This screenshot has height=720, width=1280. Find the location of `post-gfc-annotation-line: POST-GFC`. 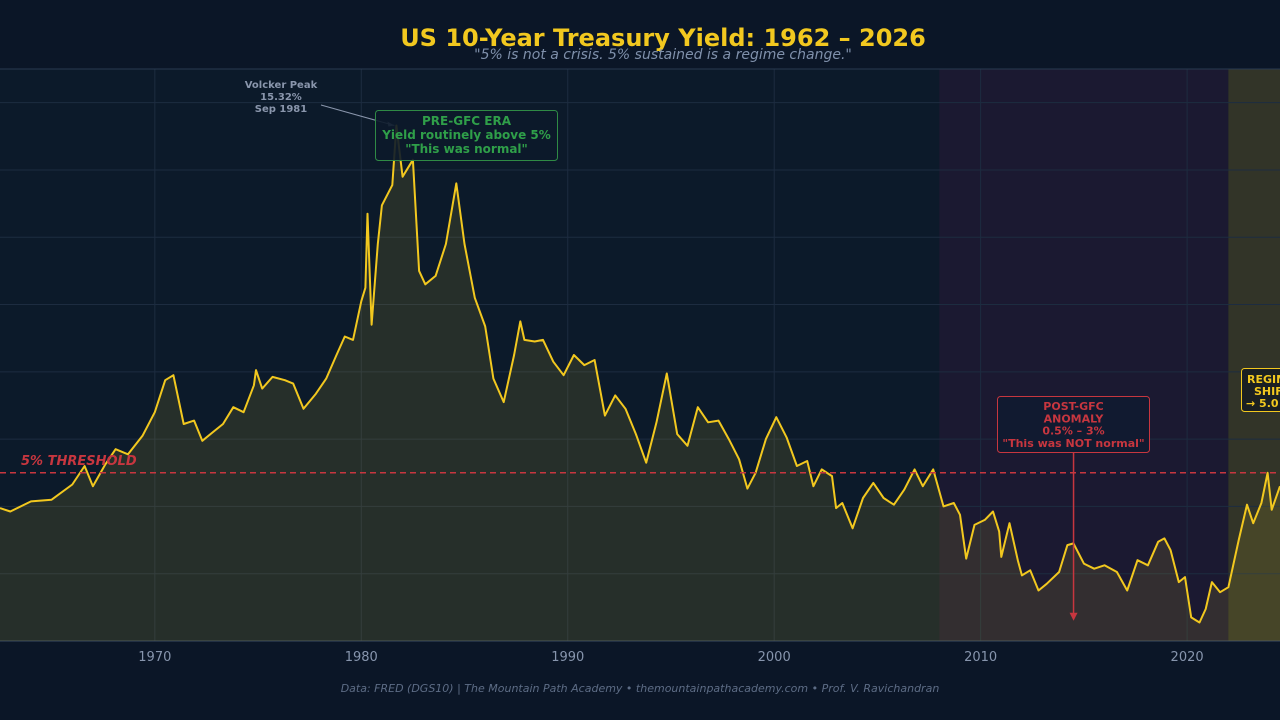

post-gfc-annotation-line: POST-GFC is located at coordinates (1073, 406).